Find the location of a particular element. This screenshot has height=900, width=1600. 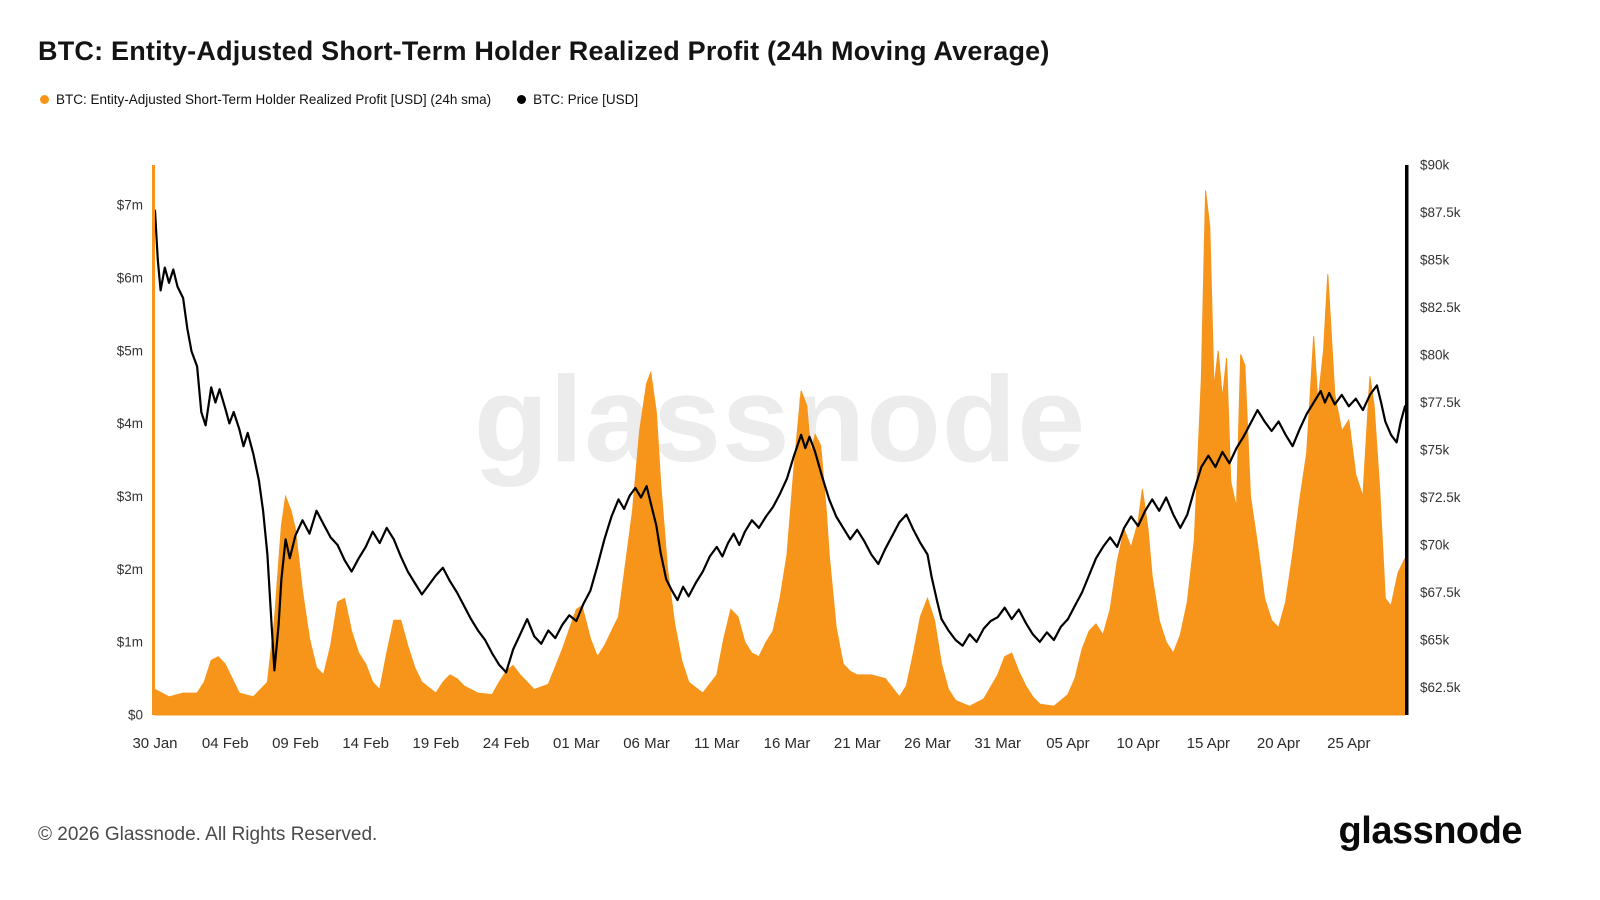

legend-item-price: BTC: Price [USD] is located at coordinates (577, 99).